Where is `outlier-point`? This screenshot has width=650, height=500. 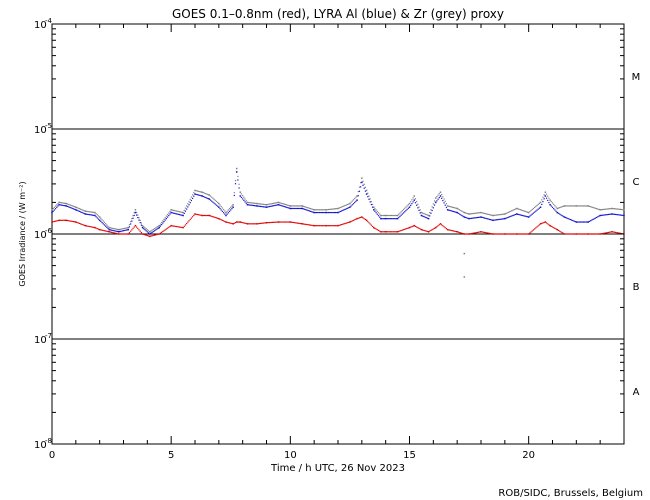
outlier-point is located at coordinates (464, 253).